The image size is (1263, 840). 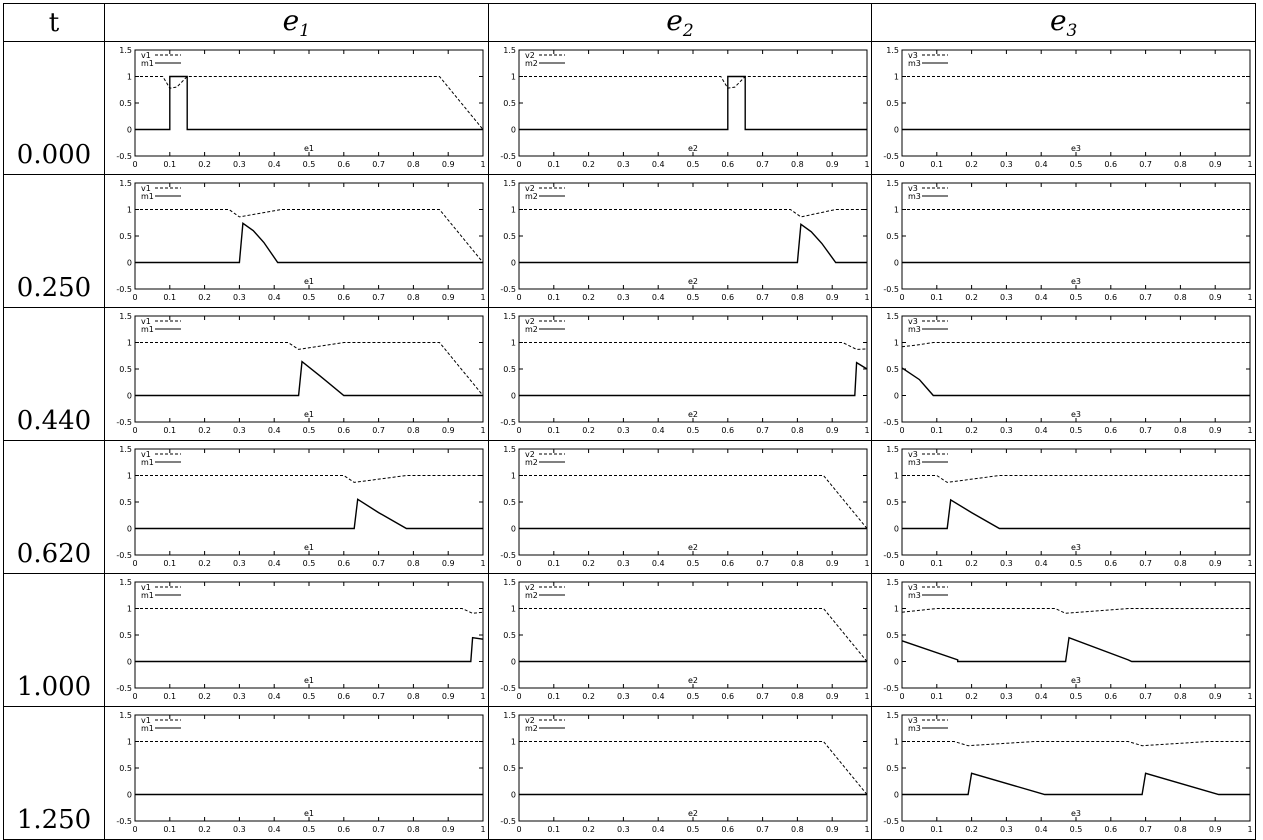 I want to click on header-e2-sub: 2, so click(x=688, y=31).